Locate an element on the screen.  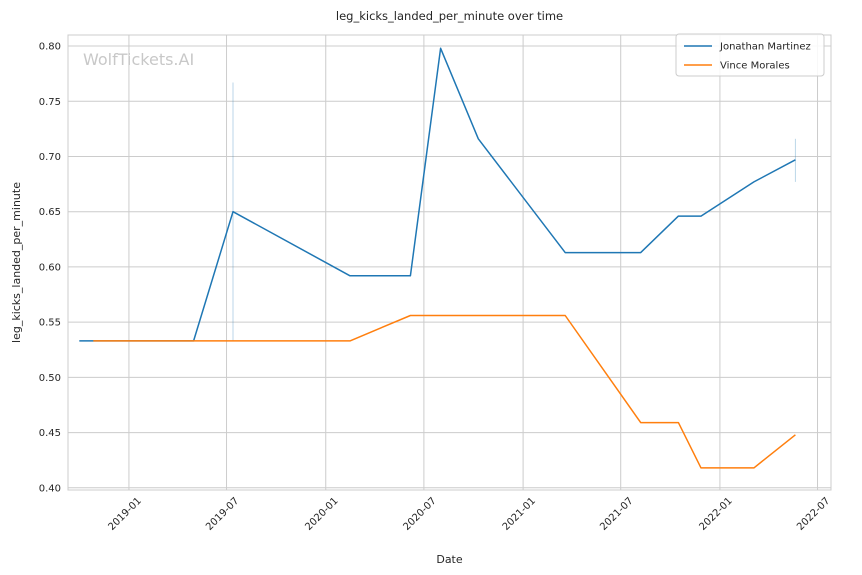
legend-items: Jonathan Martinez Vince Morales is located at coordinates (747, 57).